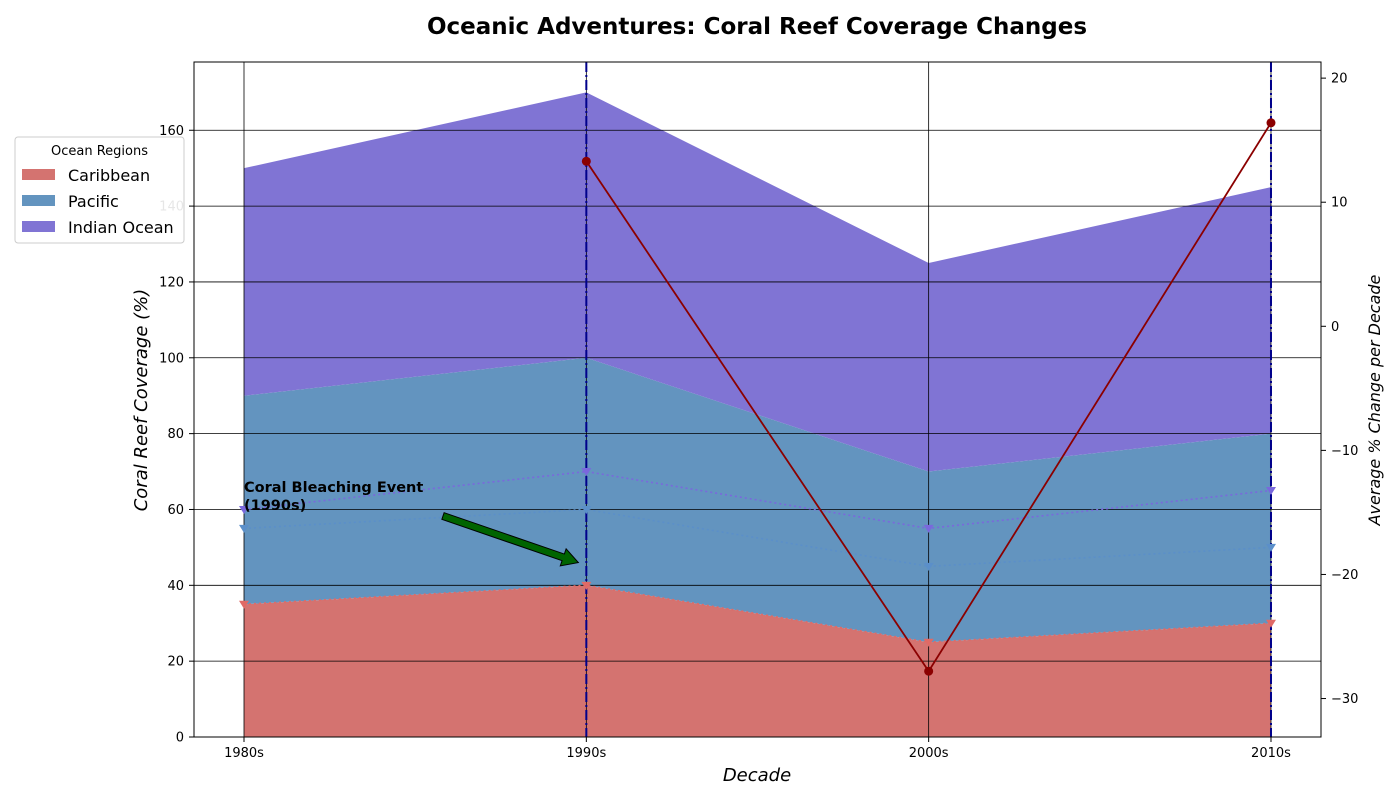 The image size is (1400, 800). I want to click on legend-box, so click(99, 190).